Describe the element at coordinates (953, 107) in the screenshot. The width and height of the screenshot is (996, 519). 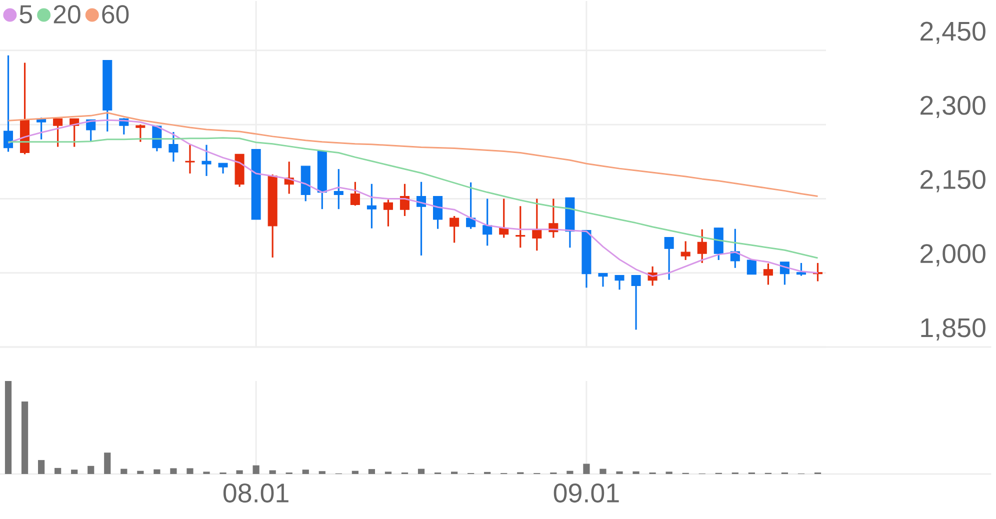
I see `y-tick-label: 2,300` at that location.